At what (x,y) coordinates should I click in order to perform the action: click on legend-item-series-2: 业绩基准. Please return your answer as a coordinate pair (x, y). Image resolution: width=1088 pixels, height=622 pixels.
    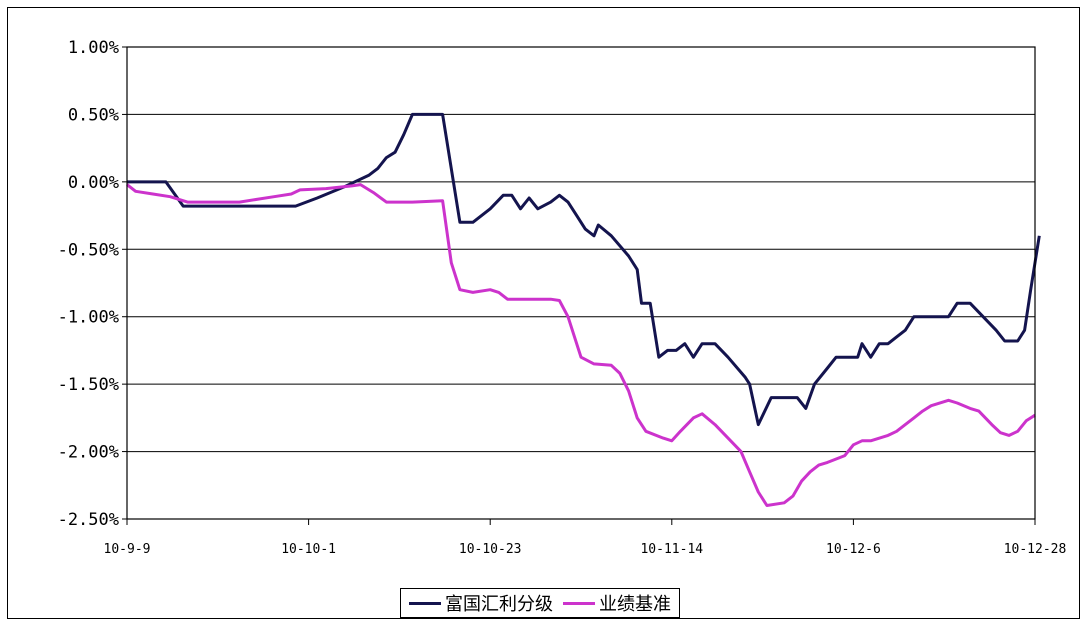
    Looking at the image, I should click on (617, 603).